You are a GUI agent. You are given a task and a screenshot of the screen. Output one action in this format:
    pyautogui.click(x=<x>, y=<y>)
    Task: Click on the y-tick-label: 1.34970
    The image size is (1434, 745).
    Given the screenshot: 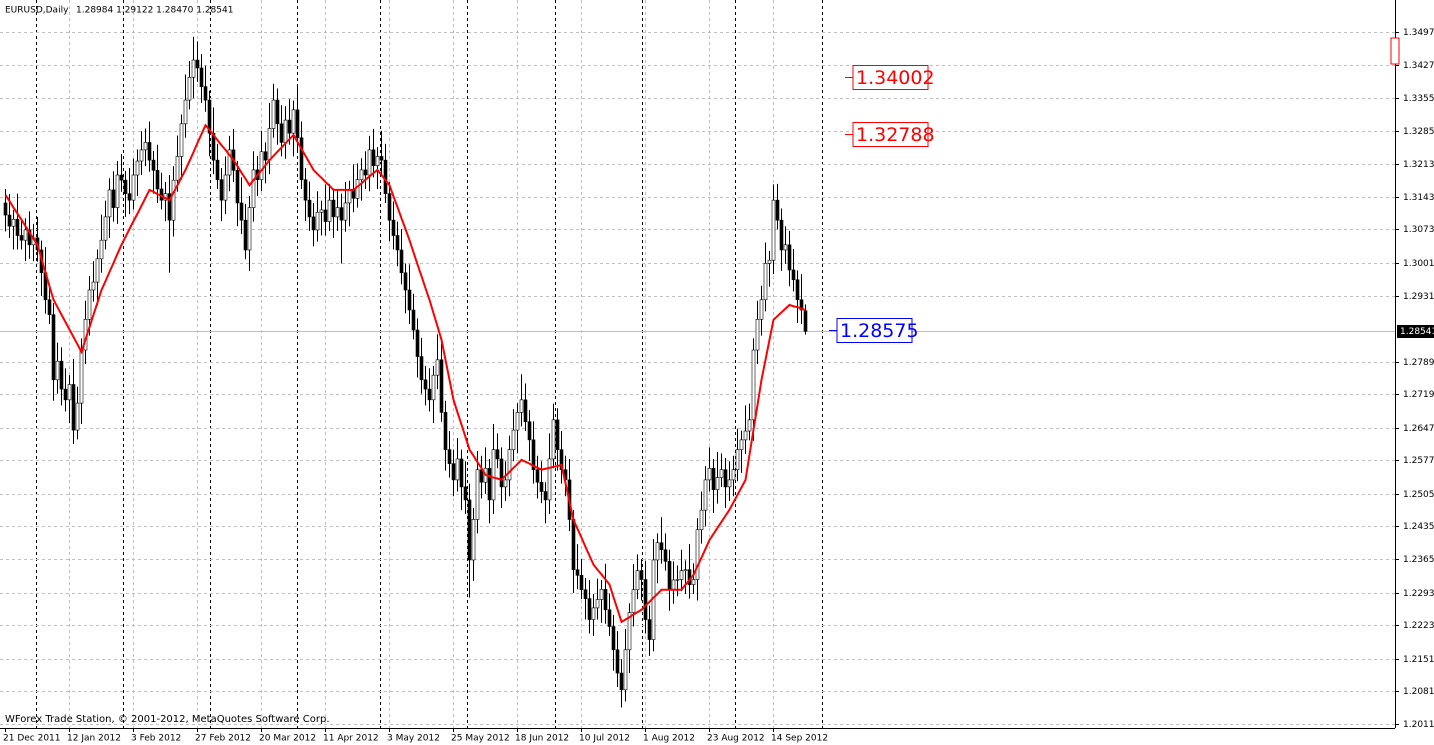 What is the action you would take?
    pyautogui.click(x=1418, y=33)
    